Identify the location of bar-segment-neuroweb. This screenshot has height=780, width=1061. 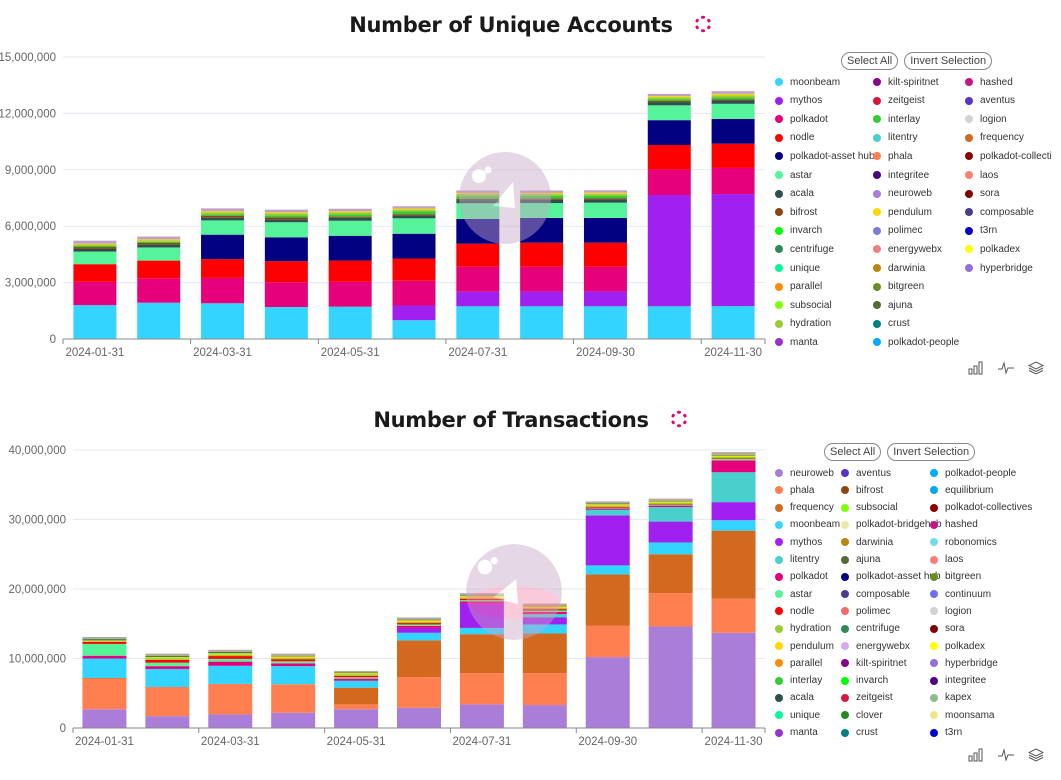
(293, 720).